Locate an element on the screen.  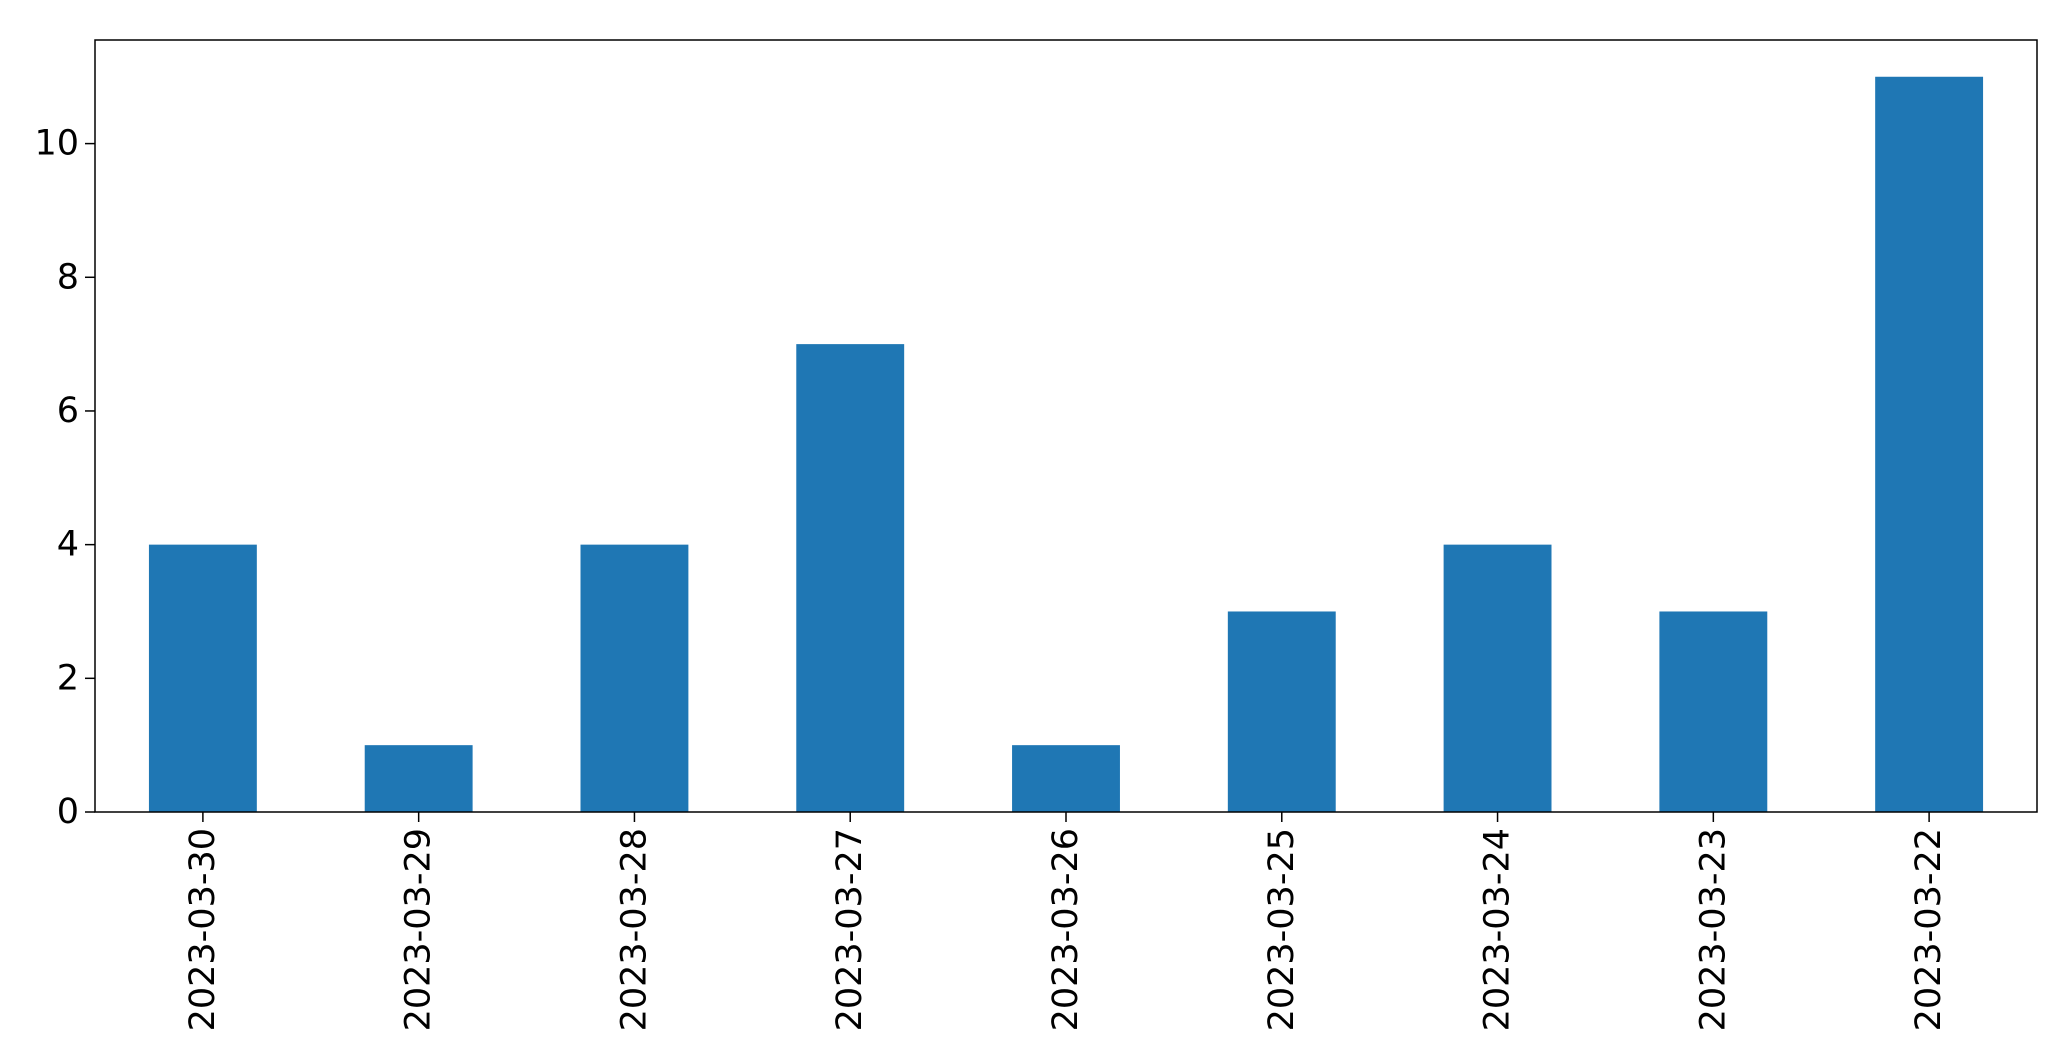
x-tick-label: 2023-03-27 is located at coordinates (850, 929).